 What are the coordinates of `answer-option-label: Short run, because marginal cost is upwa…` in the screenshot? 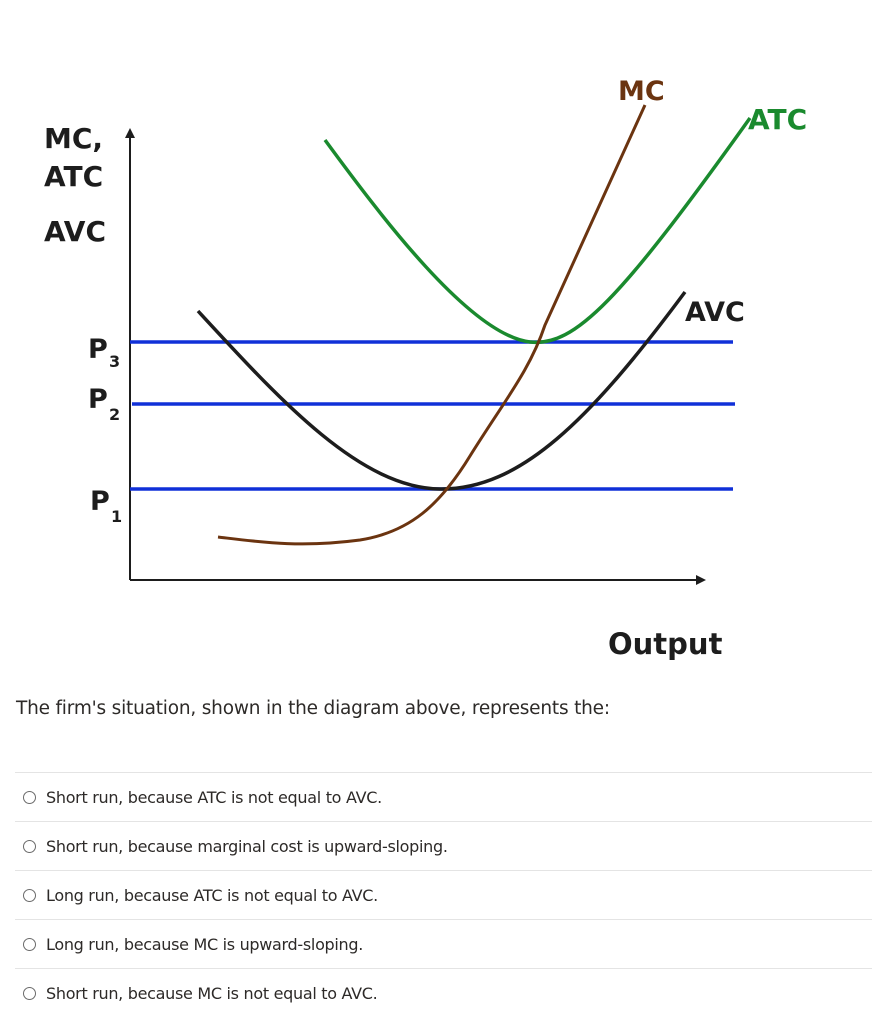 It's located at (247, 846).